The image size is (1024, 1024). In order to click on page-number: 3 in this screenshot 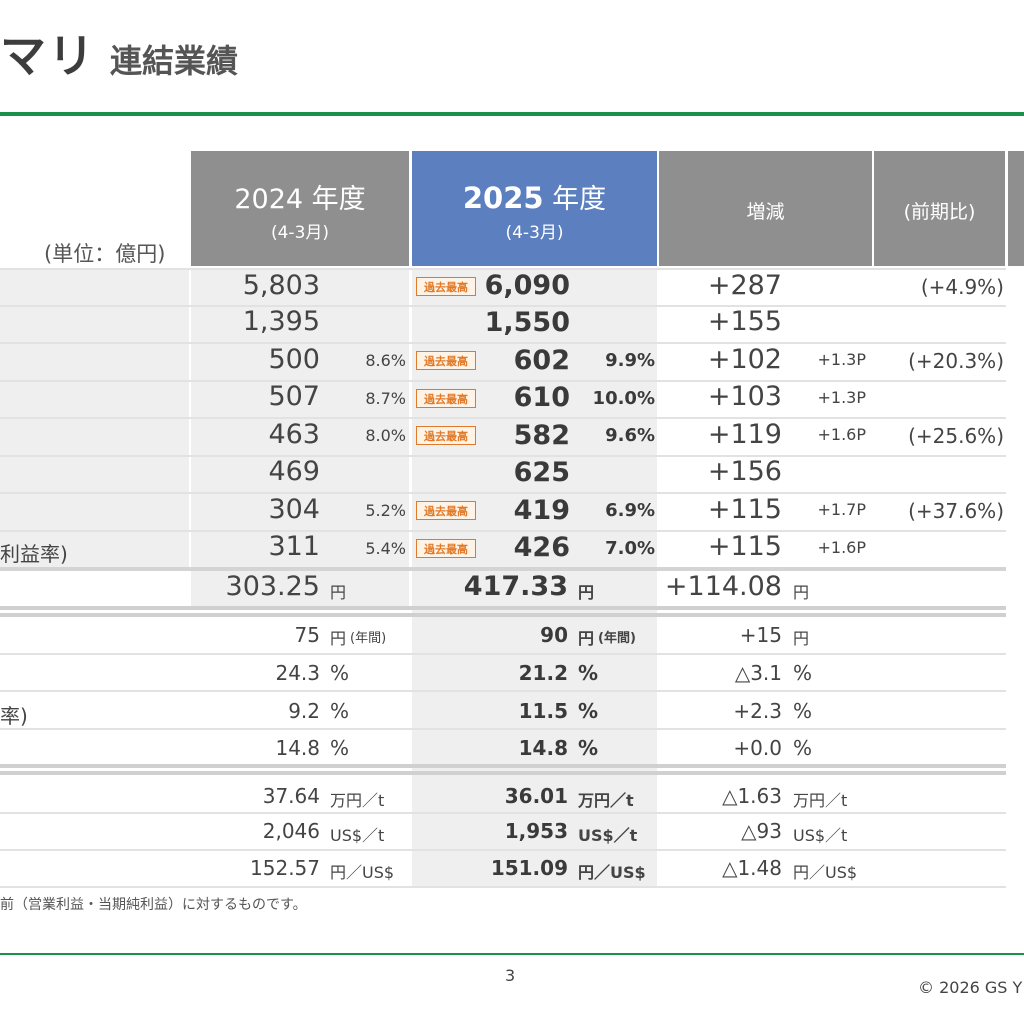, I will do `click(510, 975)`.